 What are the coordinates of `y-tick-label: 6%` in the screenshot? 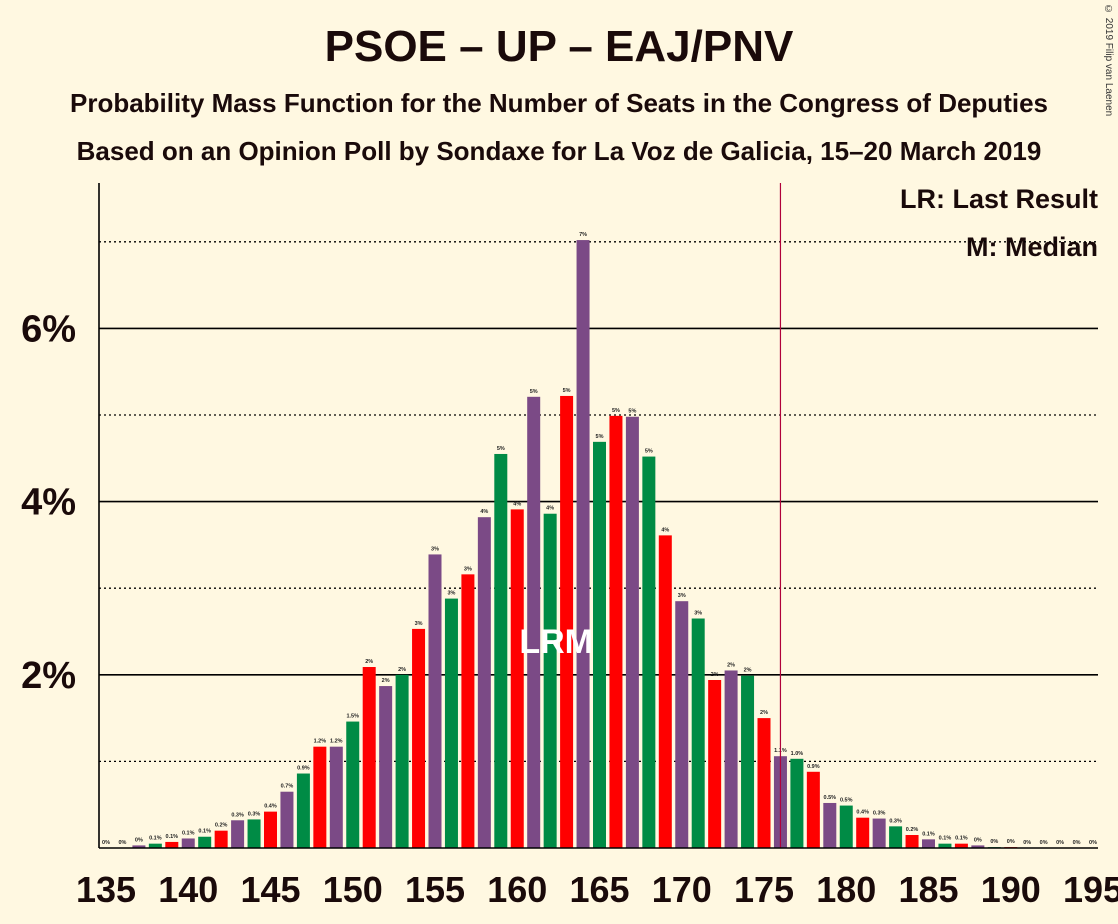 It's located at (48, 329).